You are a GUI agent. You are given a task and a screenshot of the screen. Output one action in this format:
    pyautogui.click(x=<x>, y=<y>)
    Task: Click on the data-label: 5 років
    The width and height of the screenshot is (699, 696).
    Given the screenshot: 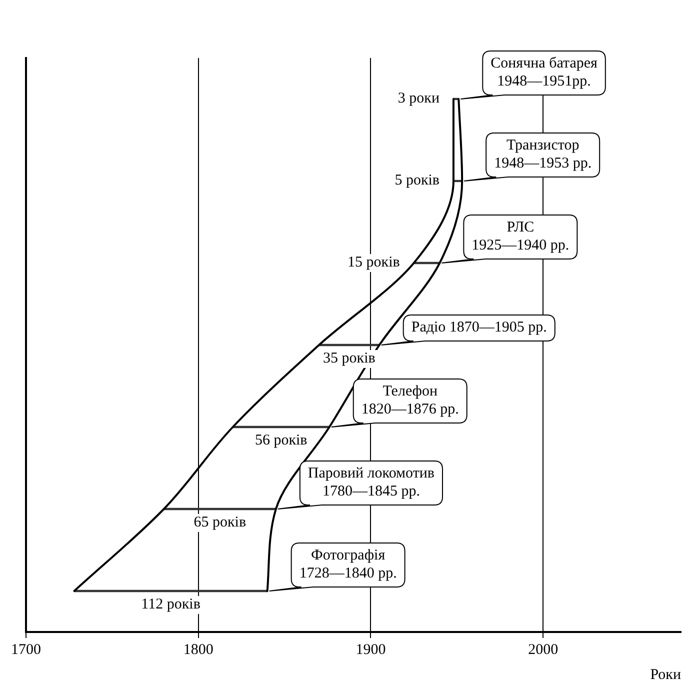 What is the action you would take?
    pyautogui.click(x=417, y=180)
    